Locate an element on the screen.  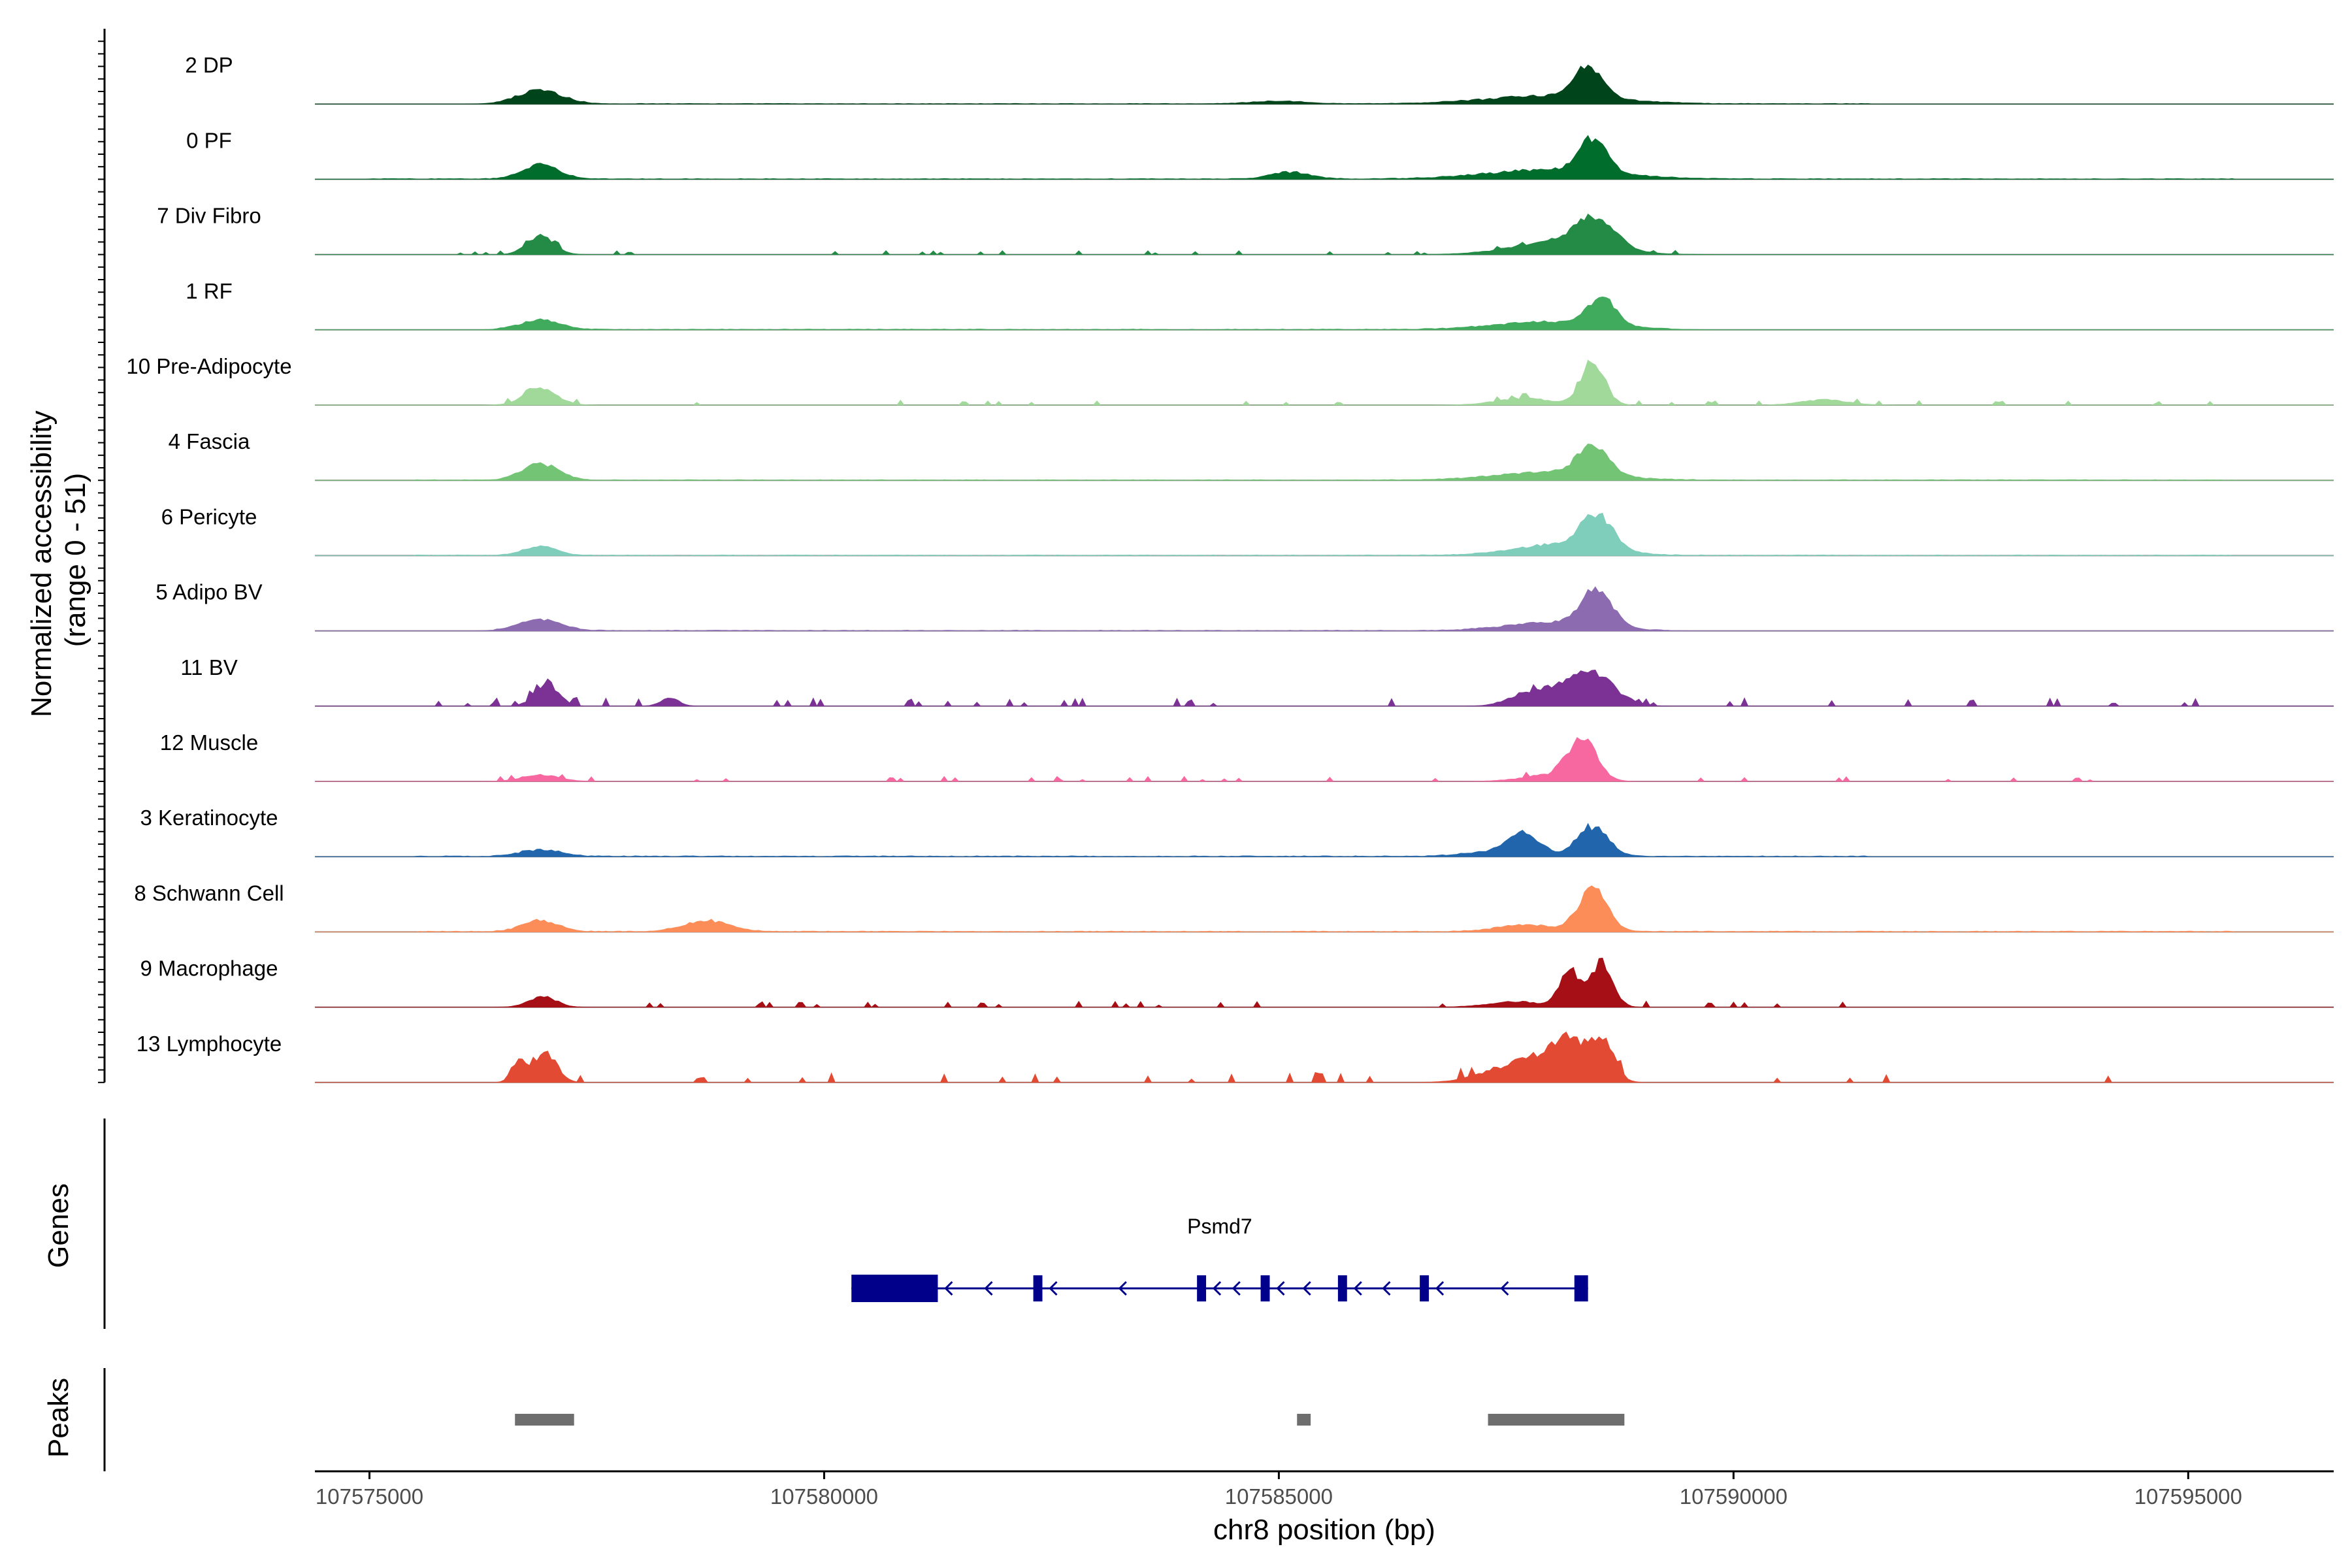
track-label: 9 Macrophage is located at coordinates (209, 968).